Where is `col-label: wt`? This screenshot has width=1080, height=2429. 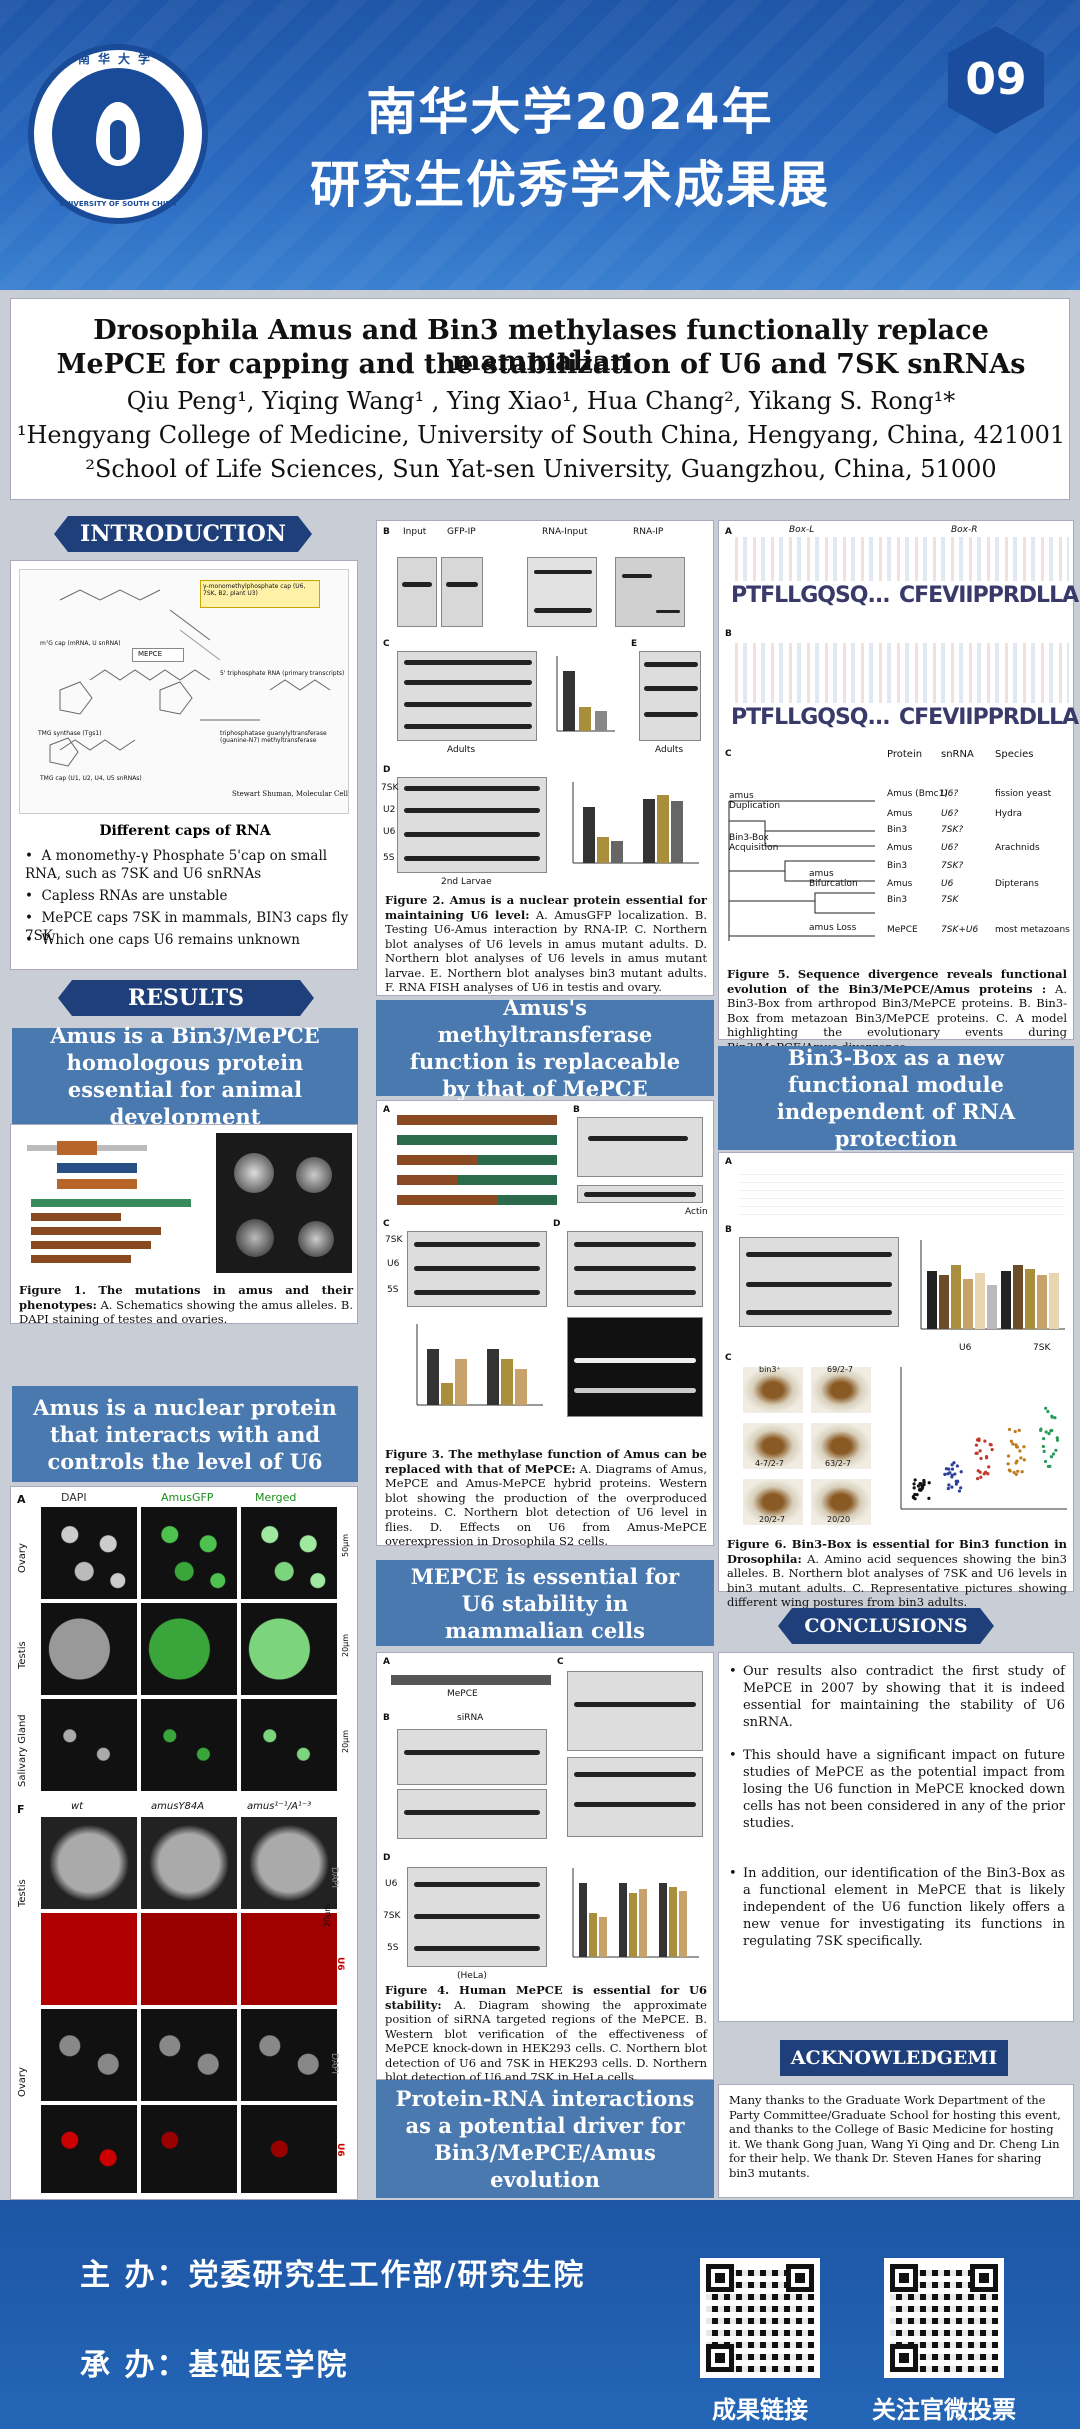
col-label: wt is located at coordinates (77, 1806).